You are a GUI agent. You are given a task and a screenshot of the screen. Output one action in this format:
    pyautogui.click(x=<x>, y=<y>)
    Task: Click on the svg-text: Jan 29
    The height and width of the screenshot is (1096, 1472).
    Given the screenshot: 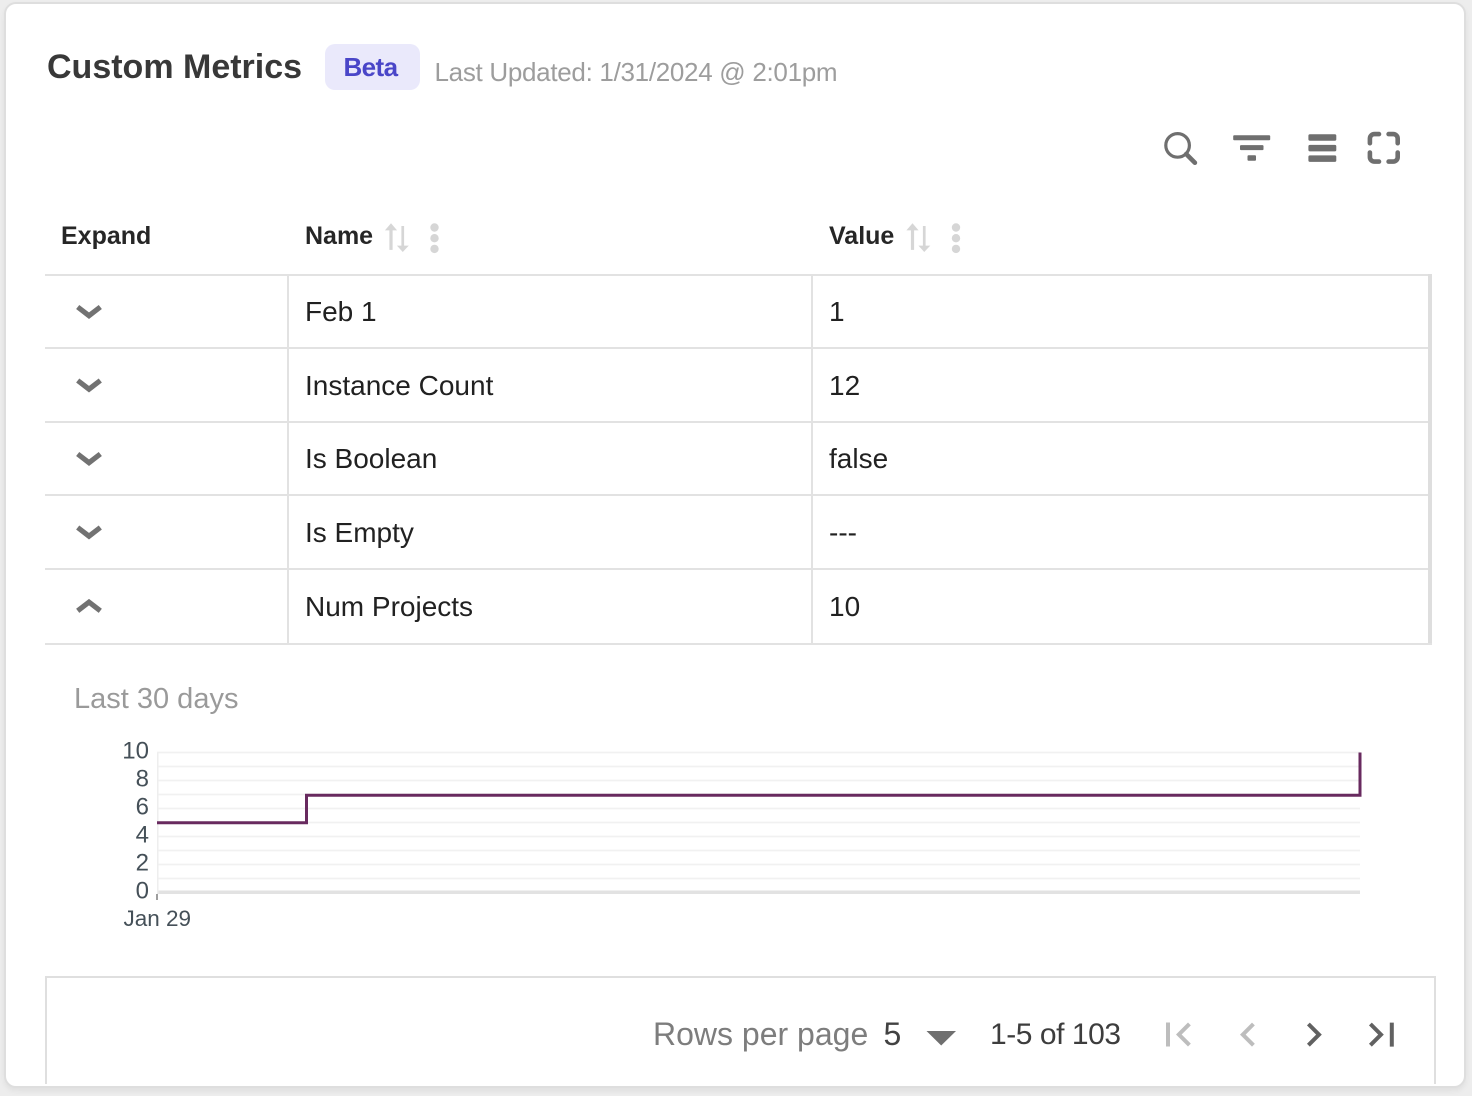 What is the action you would take?
    pyautogui.click(x=158, y=918)
    